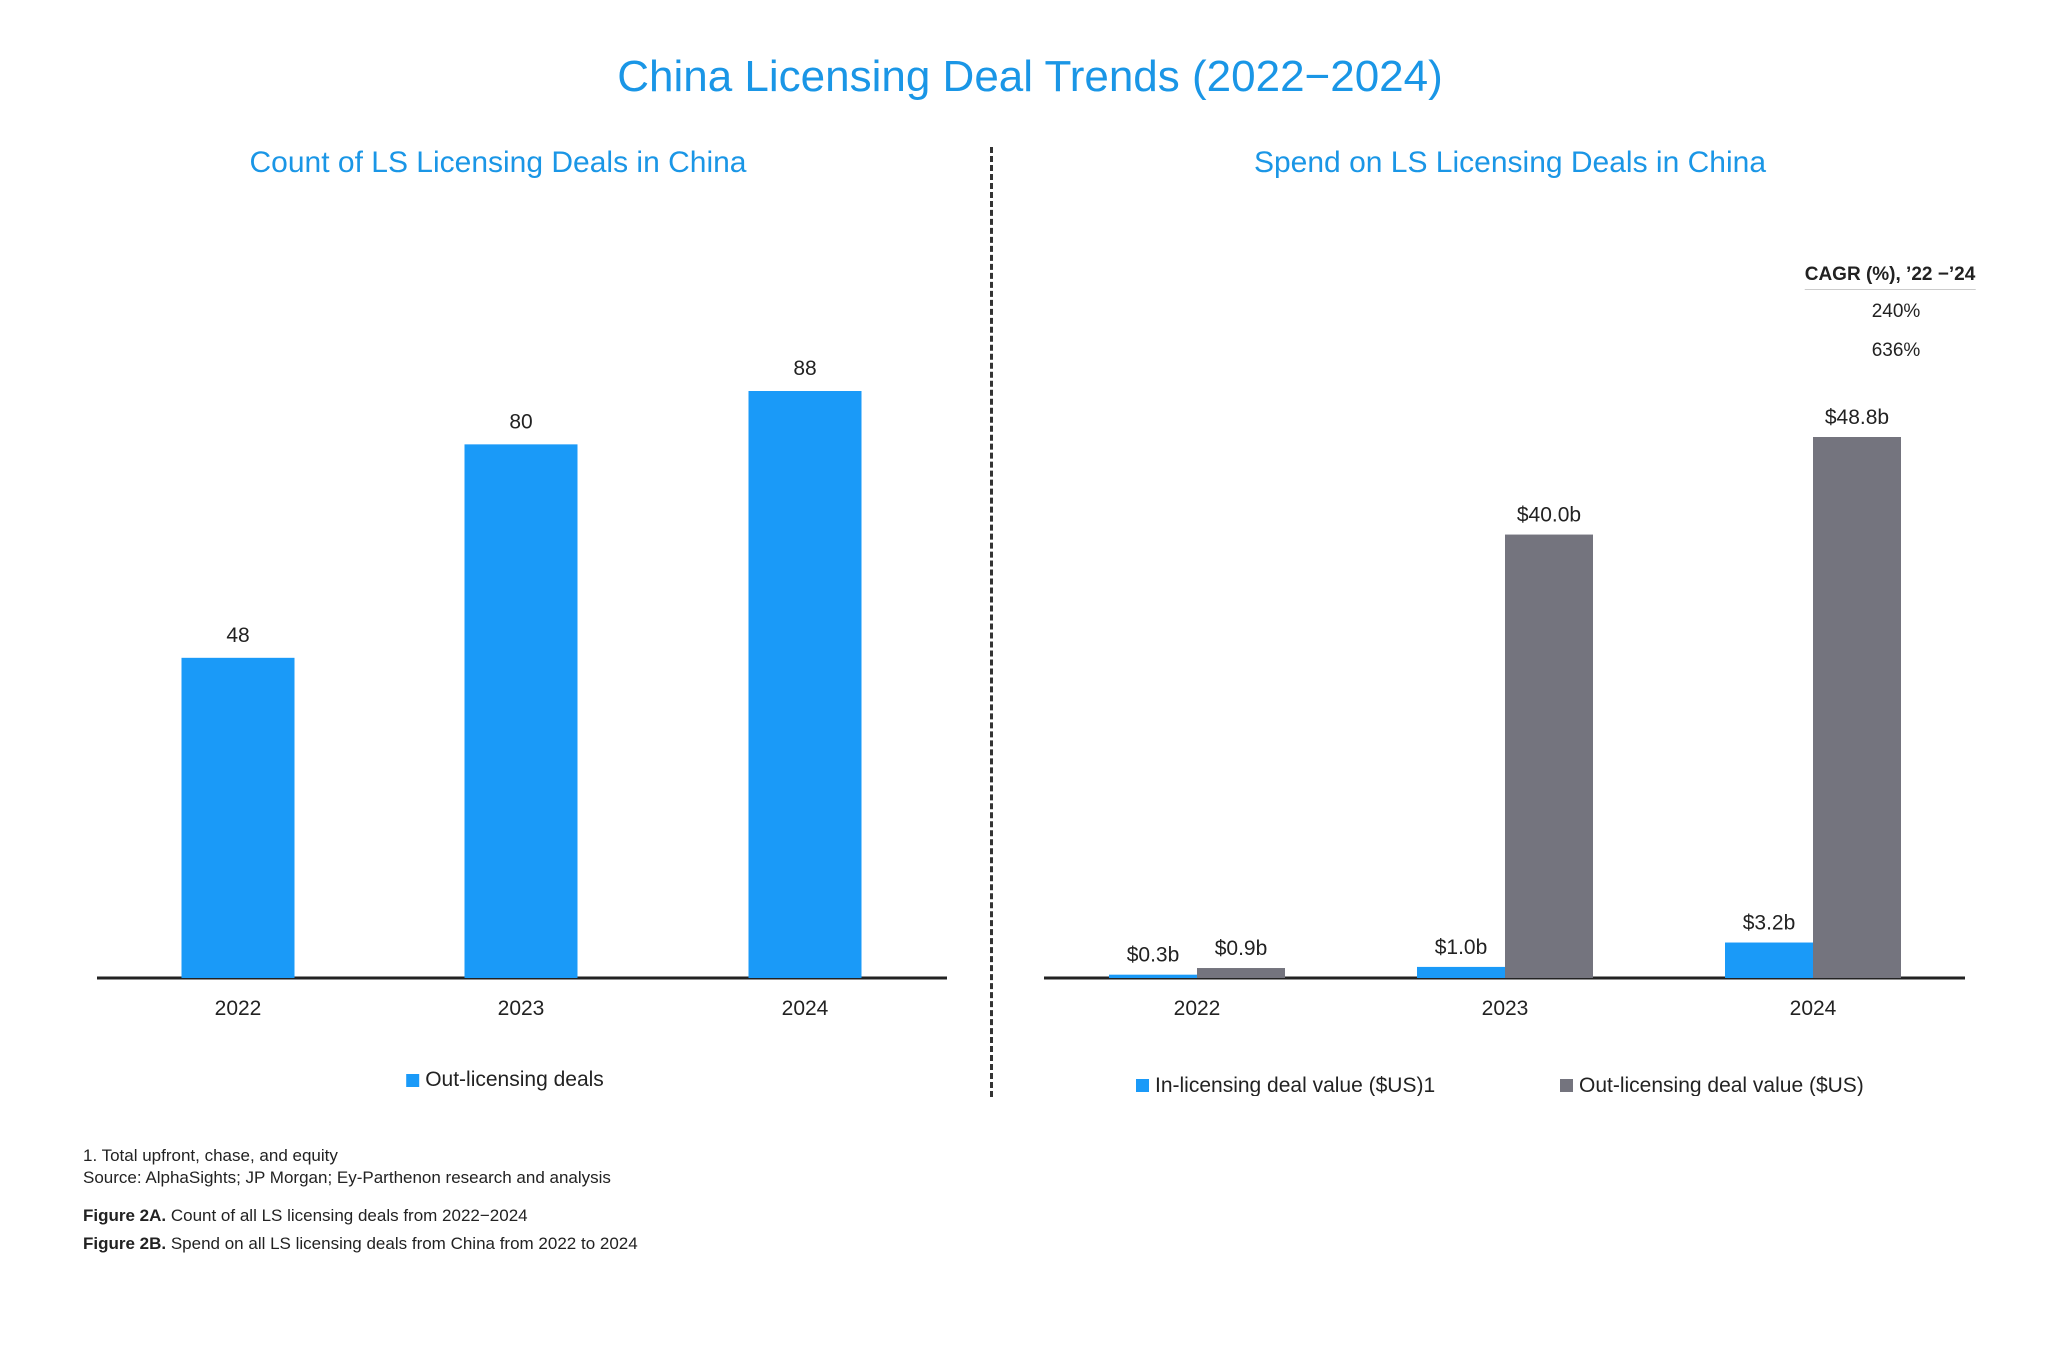  What do you see at coordinates (1549, 515) in the screenshot?
I see `data-label: $40.0b` at bounding box center [1549, 515].